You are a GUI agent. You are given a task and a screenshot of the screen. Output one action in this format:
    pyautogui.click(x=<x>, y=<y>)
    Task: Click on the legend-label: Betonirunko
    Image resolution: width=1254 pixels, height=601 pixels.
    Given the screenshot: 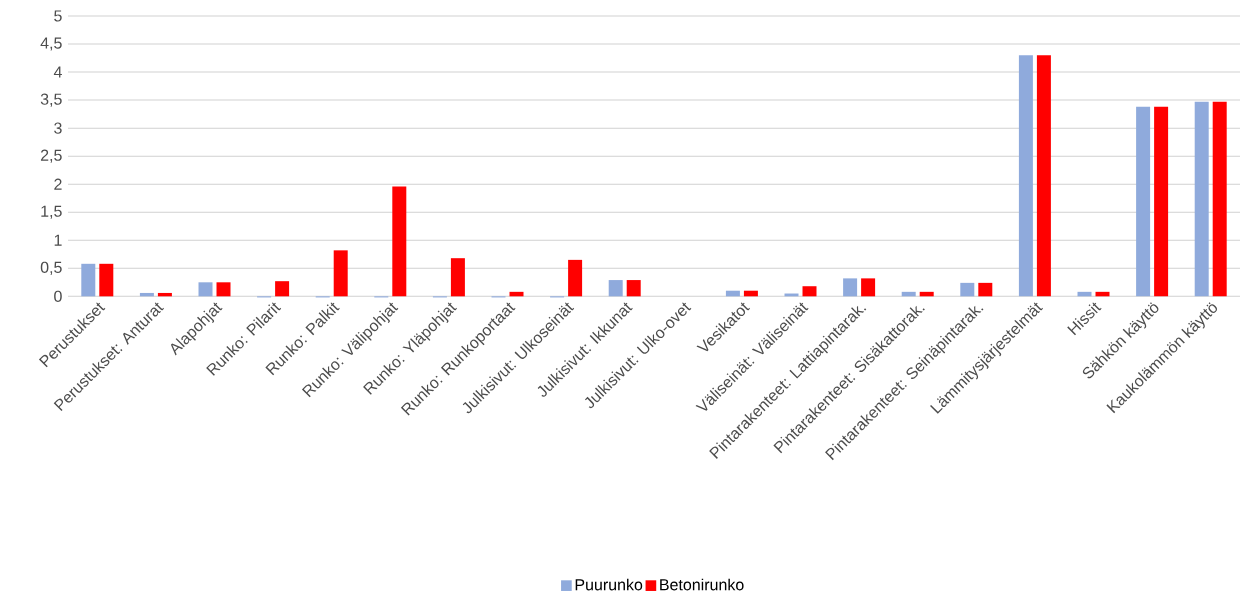 What is the action you would take?
    pyautogui.click(x=702, y=584)
    